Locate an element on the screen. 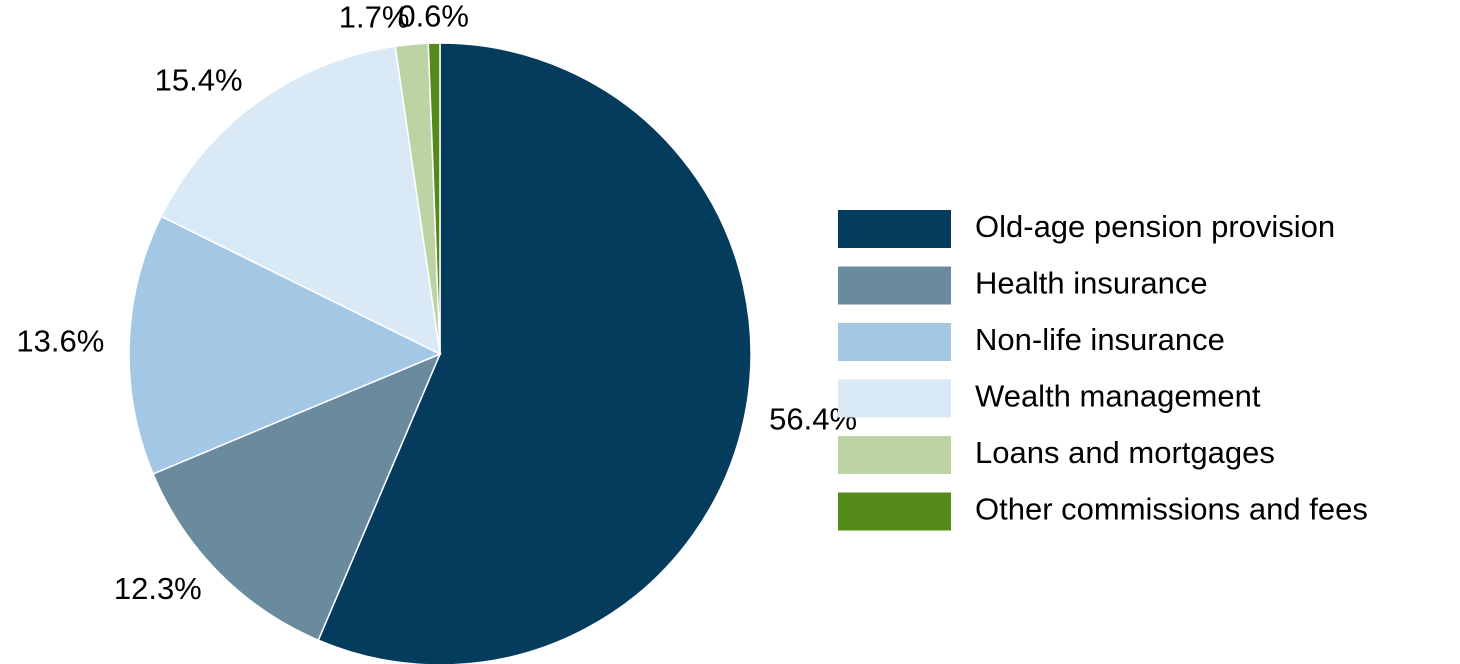 The image size is (1460, 664). legend-label: Non-life insurance is located at coordinates (1100, 339).